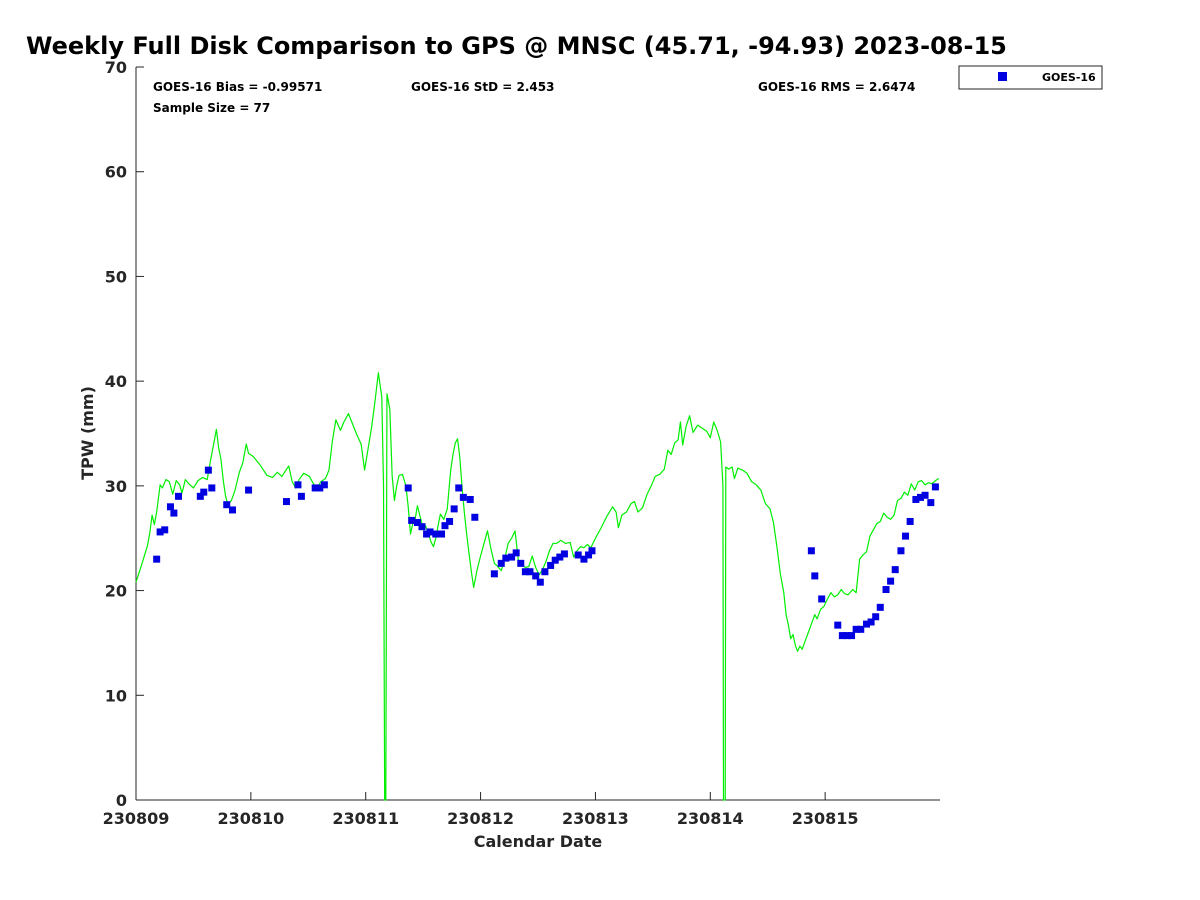  Describe the element at coordinates (836, 87) in the screenshot. I see `stat-rms: GOES-16 RMS = 2.6474` at that location.